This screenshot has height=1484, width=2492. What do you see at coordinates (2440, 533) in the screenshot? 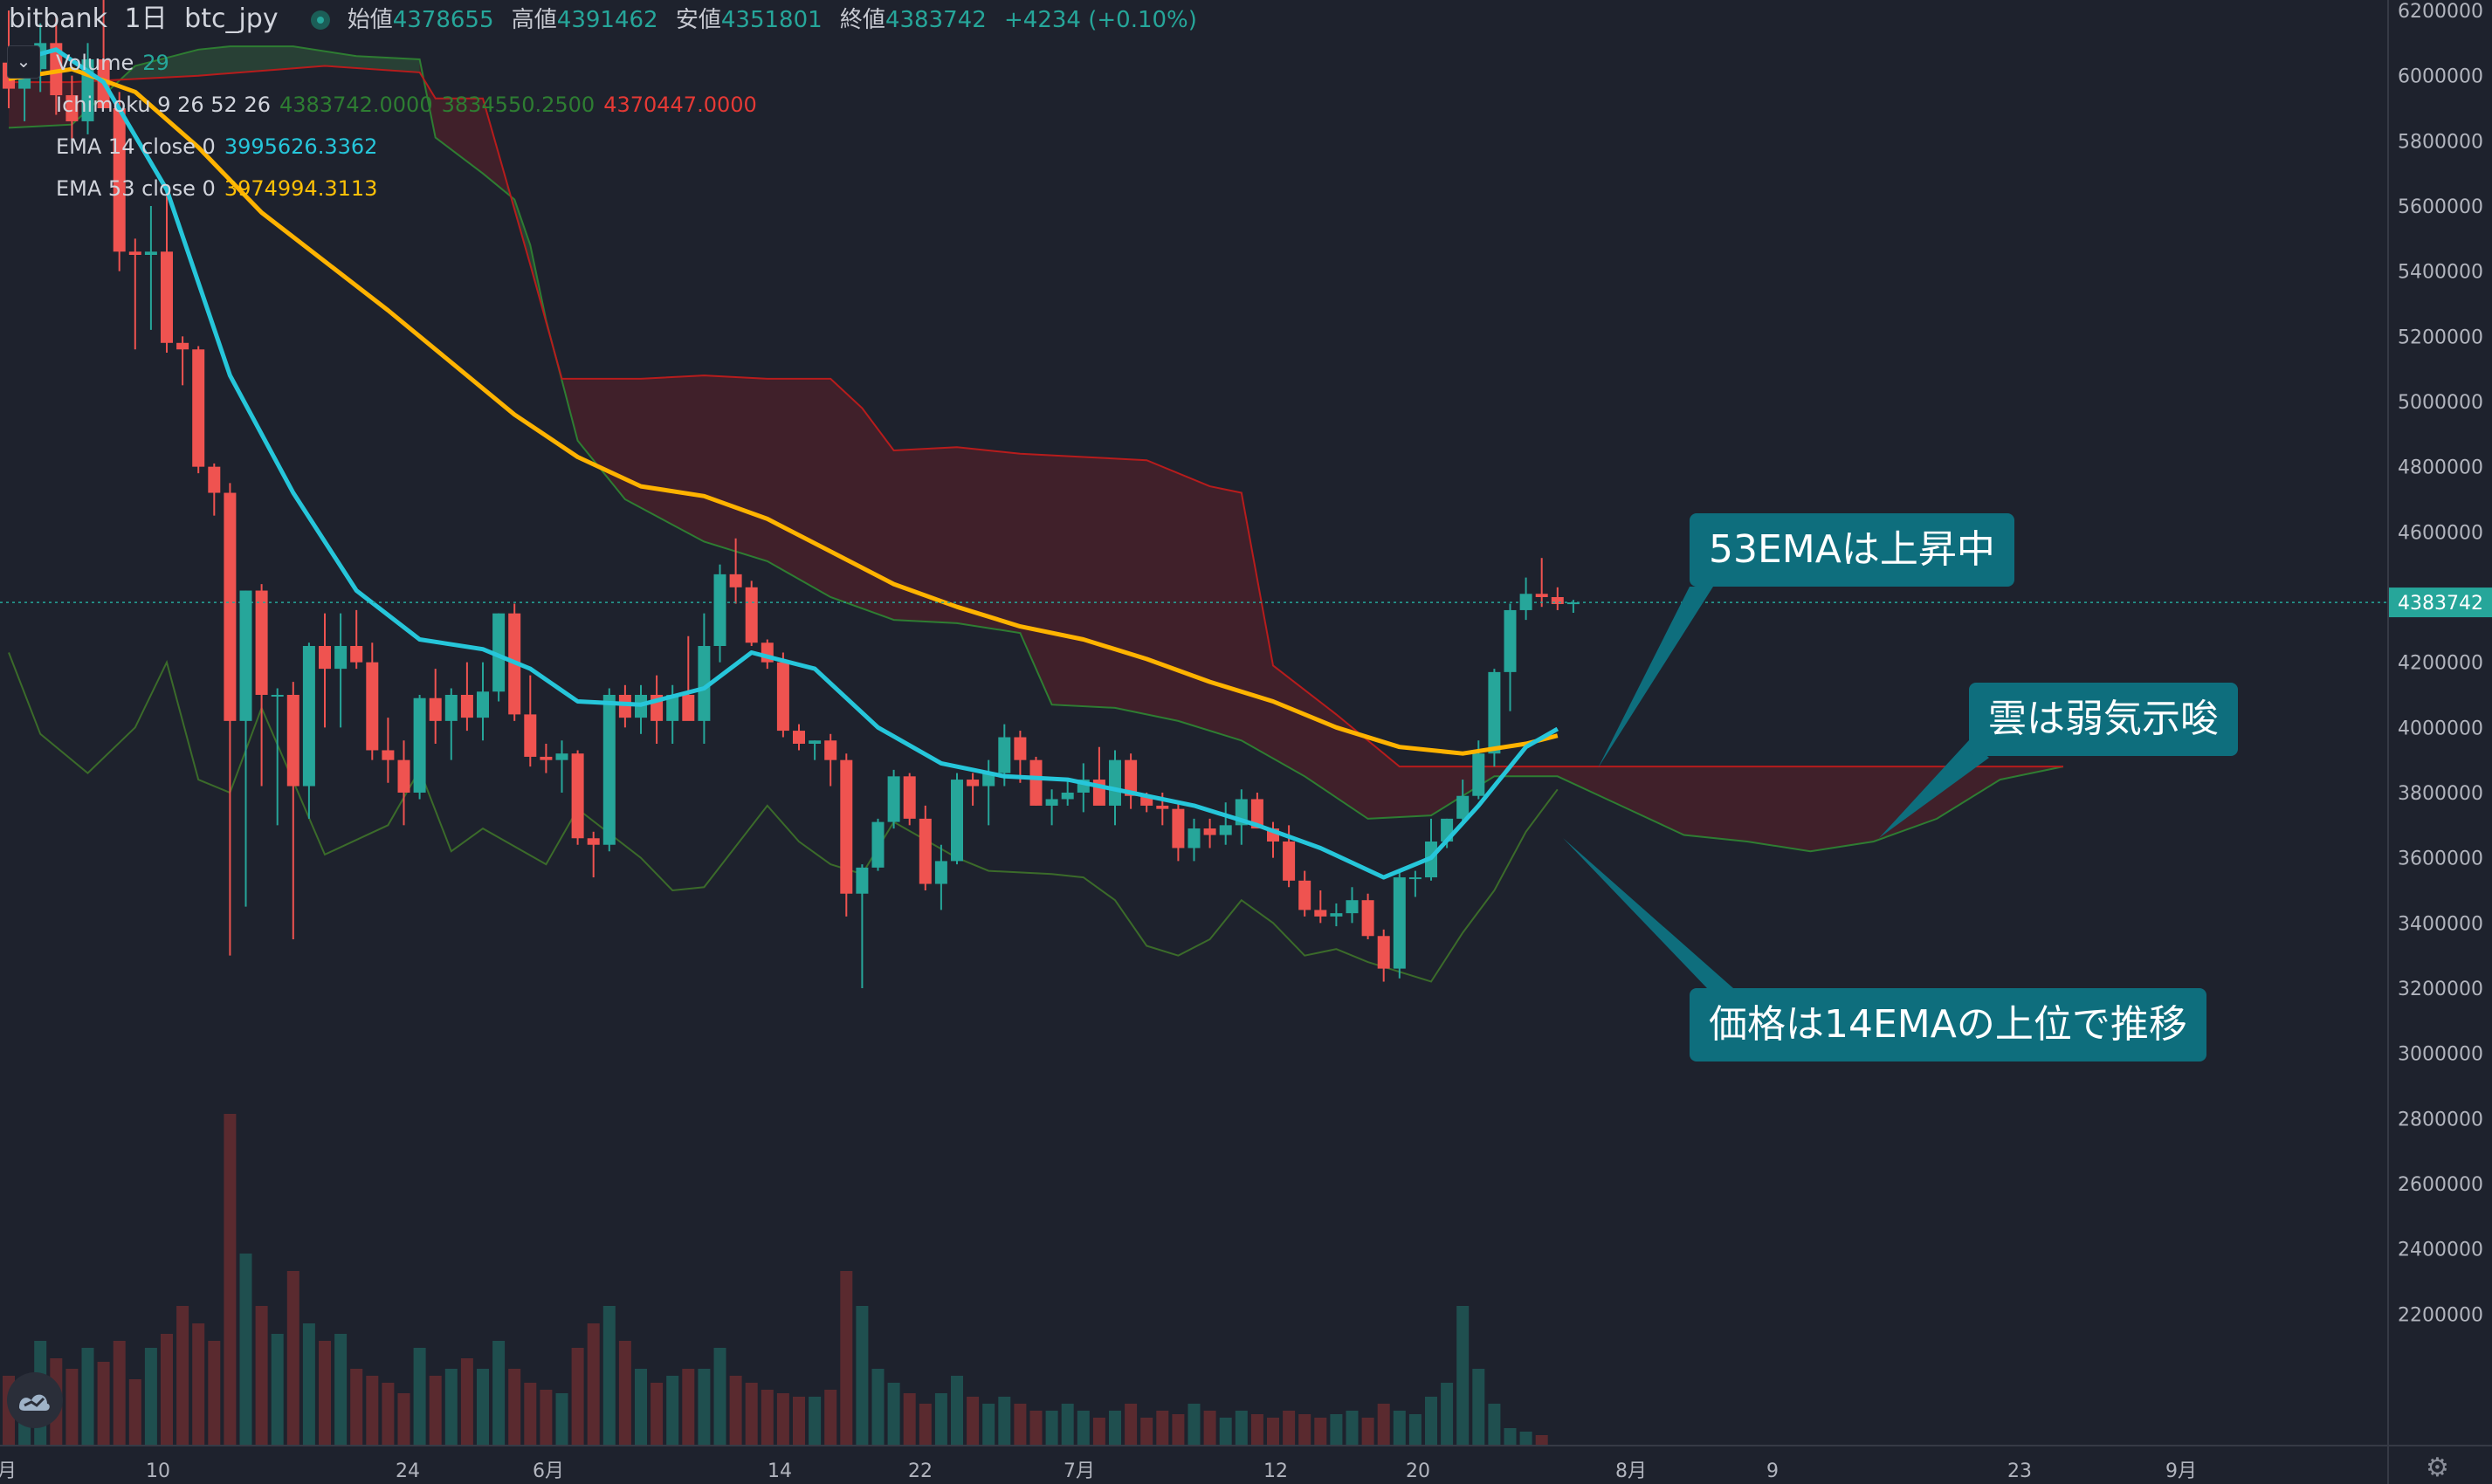
I see `y-tick-label: 4600000` at bounding box center [2440, 533].